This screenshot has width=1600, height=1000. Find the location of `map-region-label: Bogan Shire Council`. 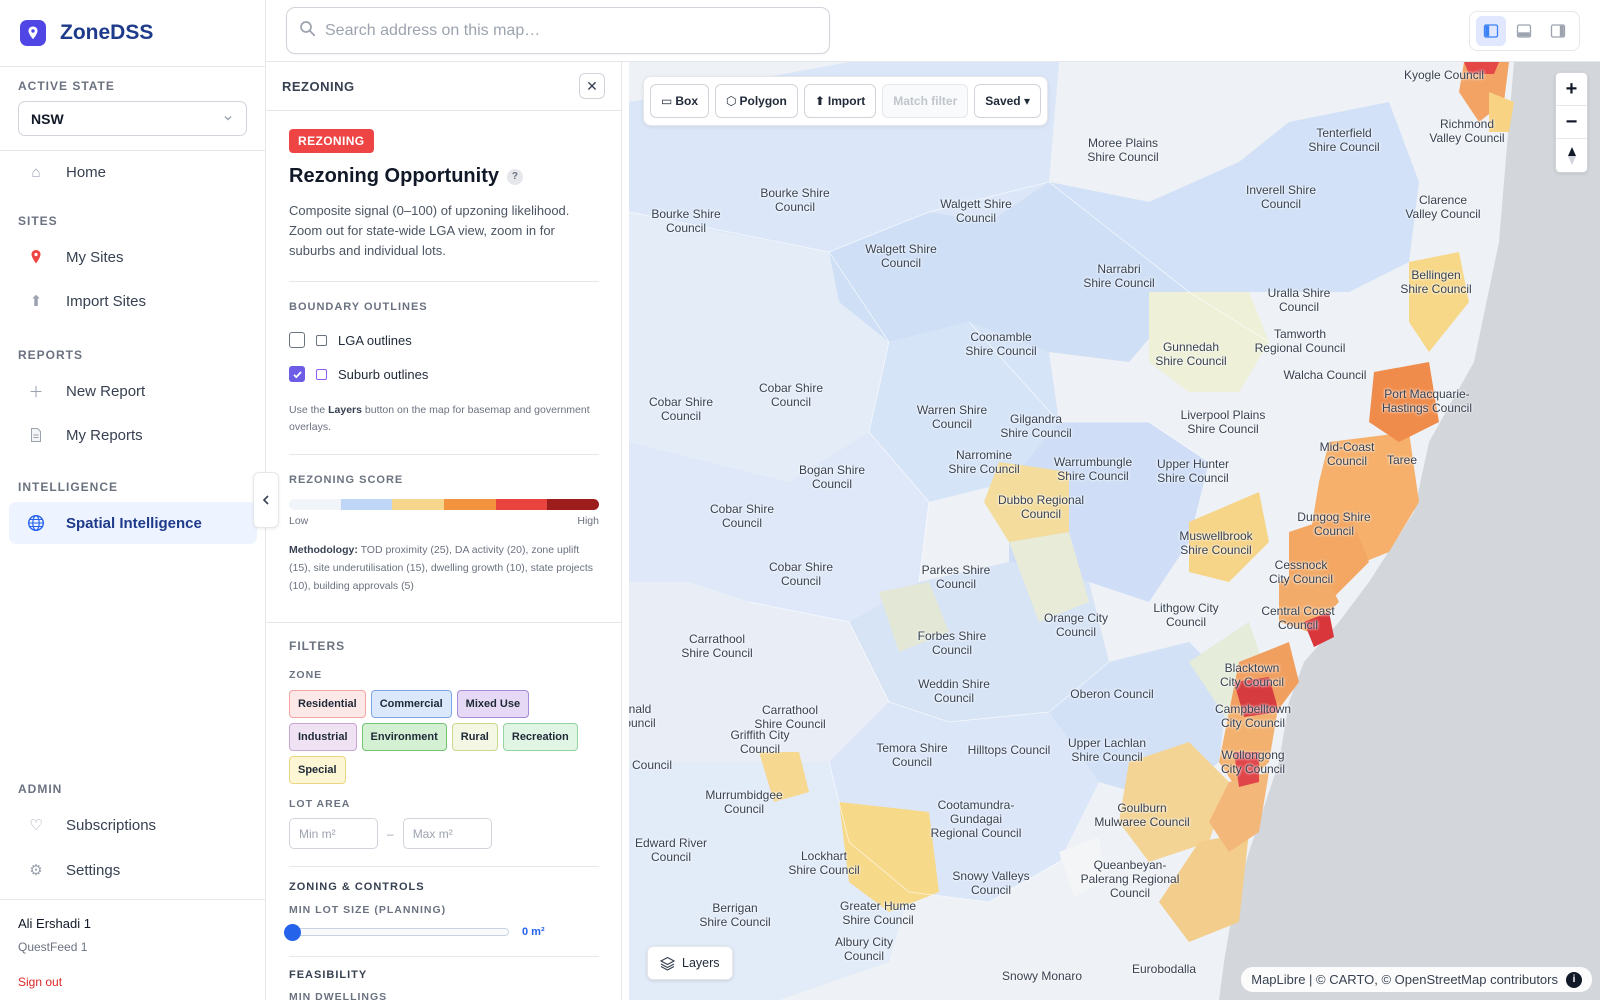

map-region-label: Bogan Shire Council is located at coordinates (832, 477).